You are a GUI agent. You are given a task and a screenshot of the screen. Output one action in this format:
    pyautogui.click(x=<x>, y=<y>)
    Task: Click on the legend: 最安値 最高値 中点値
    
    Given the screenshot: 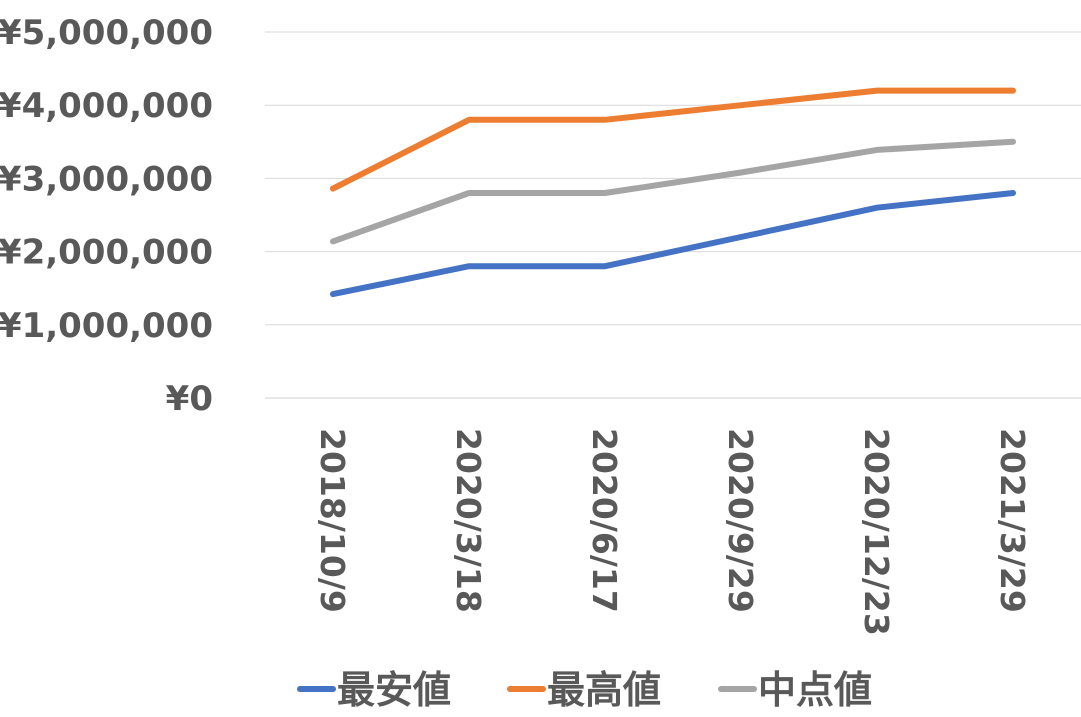 What is the action you would take?
    pyautogui.click(x=584, y=690)
    